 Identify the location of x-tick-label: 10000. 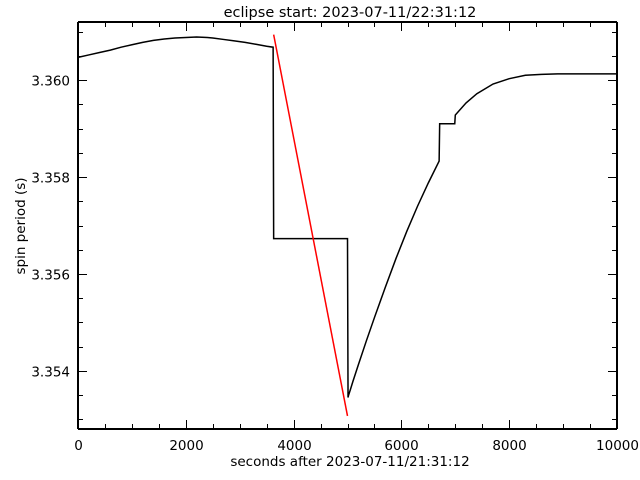
(617, 446).